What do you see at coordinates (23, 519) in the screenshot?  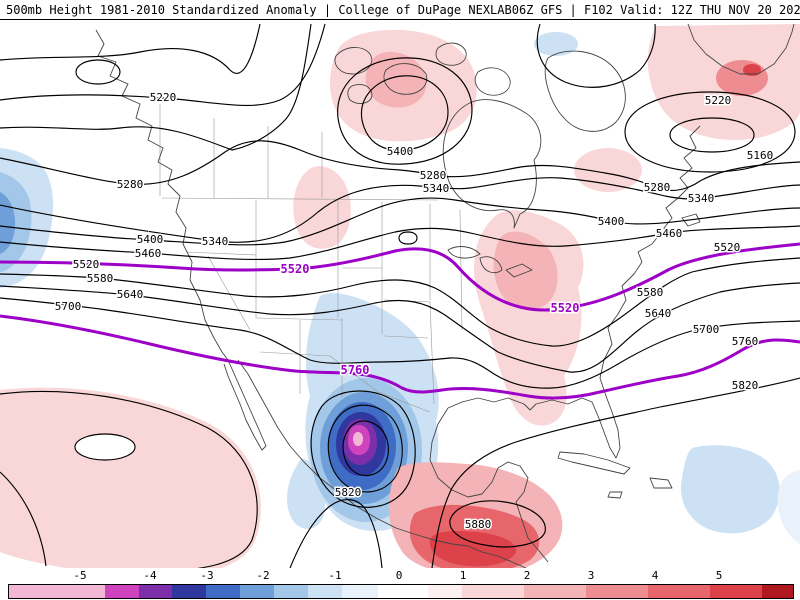 I see `contour-sw-corner` at bounding box center [23, 519].